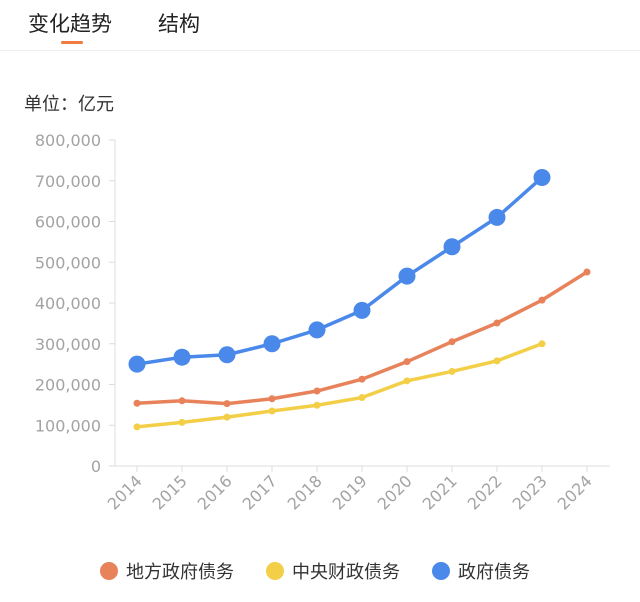 The width and height of the screenshot is (640, 602). Describe the element at coordinates (68, 140) in the screenshot. I see `y-tick-label: 800,000` at that location.